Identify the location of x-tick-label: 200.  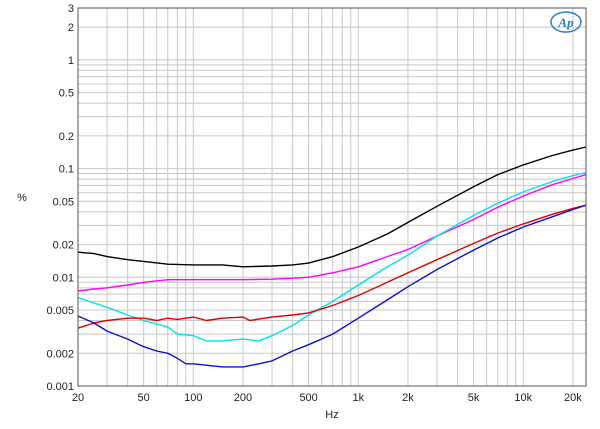
(243, 398).